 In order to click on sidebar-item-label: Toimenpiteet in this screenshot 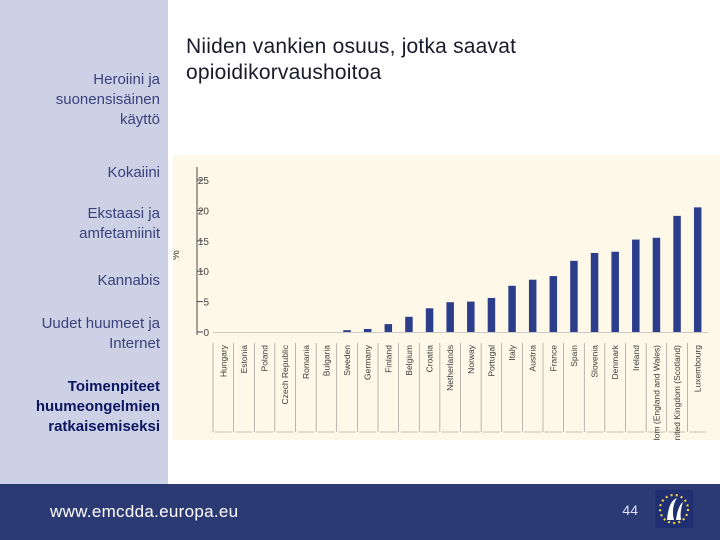, I will do `click(113, 386)`.